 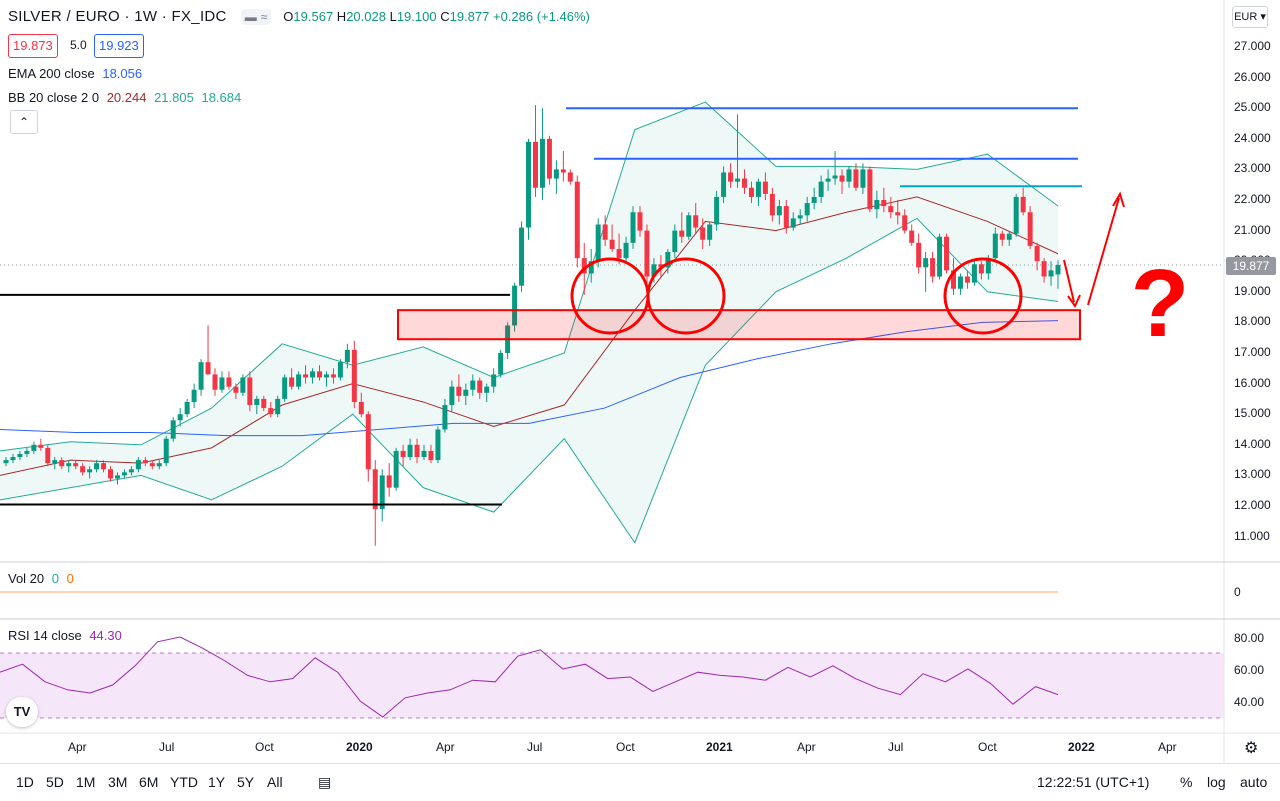 What do you see at coordinates (288, 16) in the screenshot?
I see `open-key: O` at bounding box center [288, 16].